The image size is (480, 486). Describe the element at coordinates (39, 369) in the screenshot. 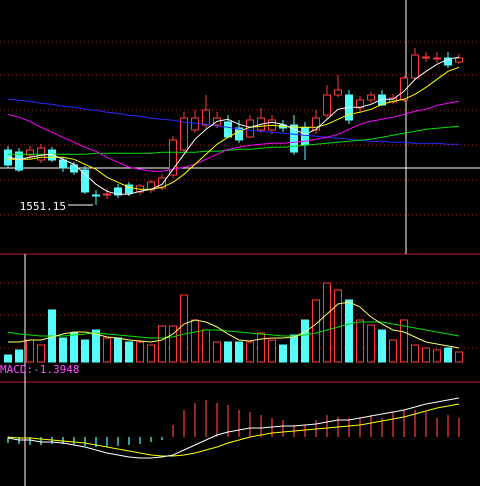

I see `macd-label: MACD:-1.3948` at that location.